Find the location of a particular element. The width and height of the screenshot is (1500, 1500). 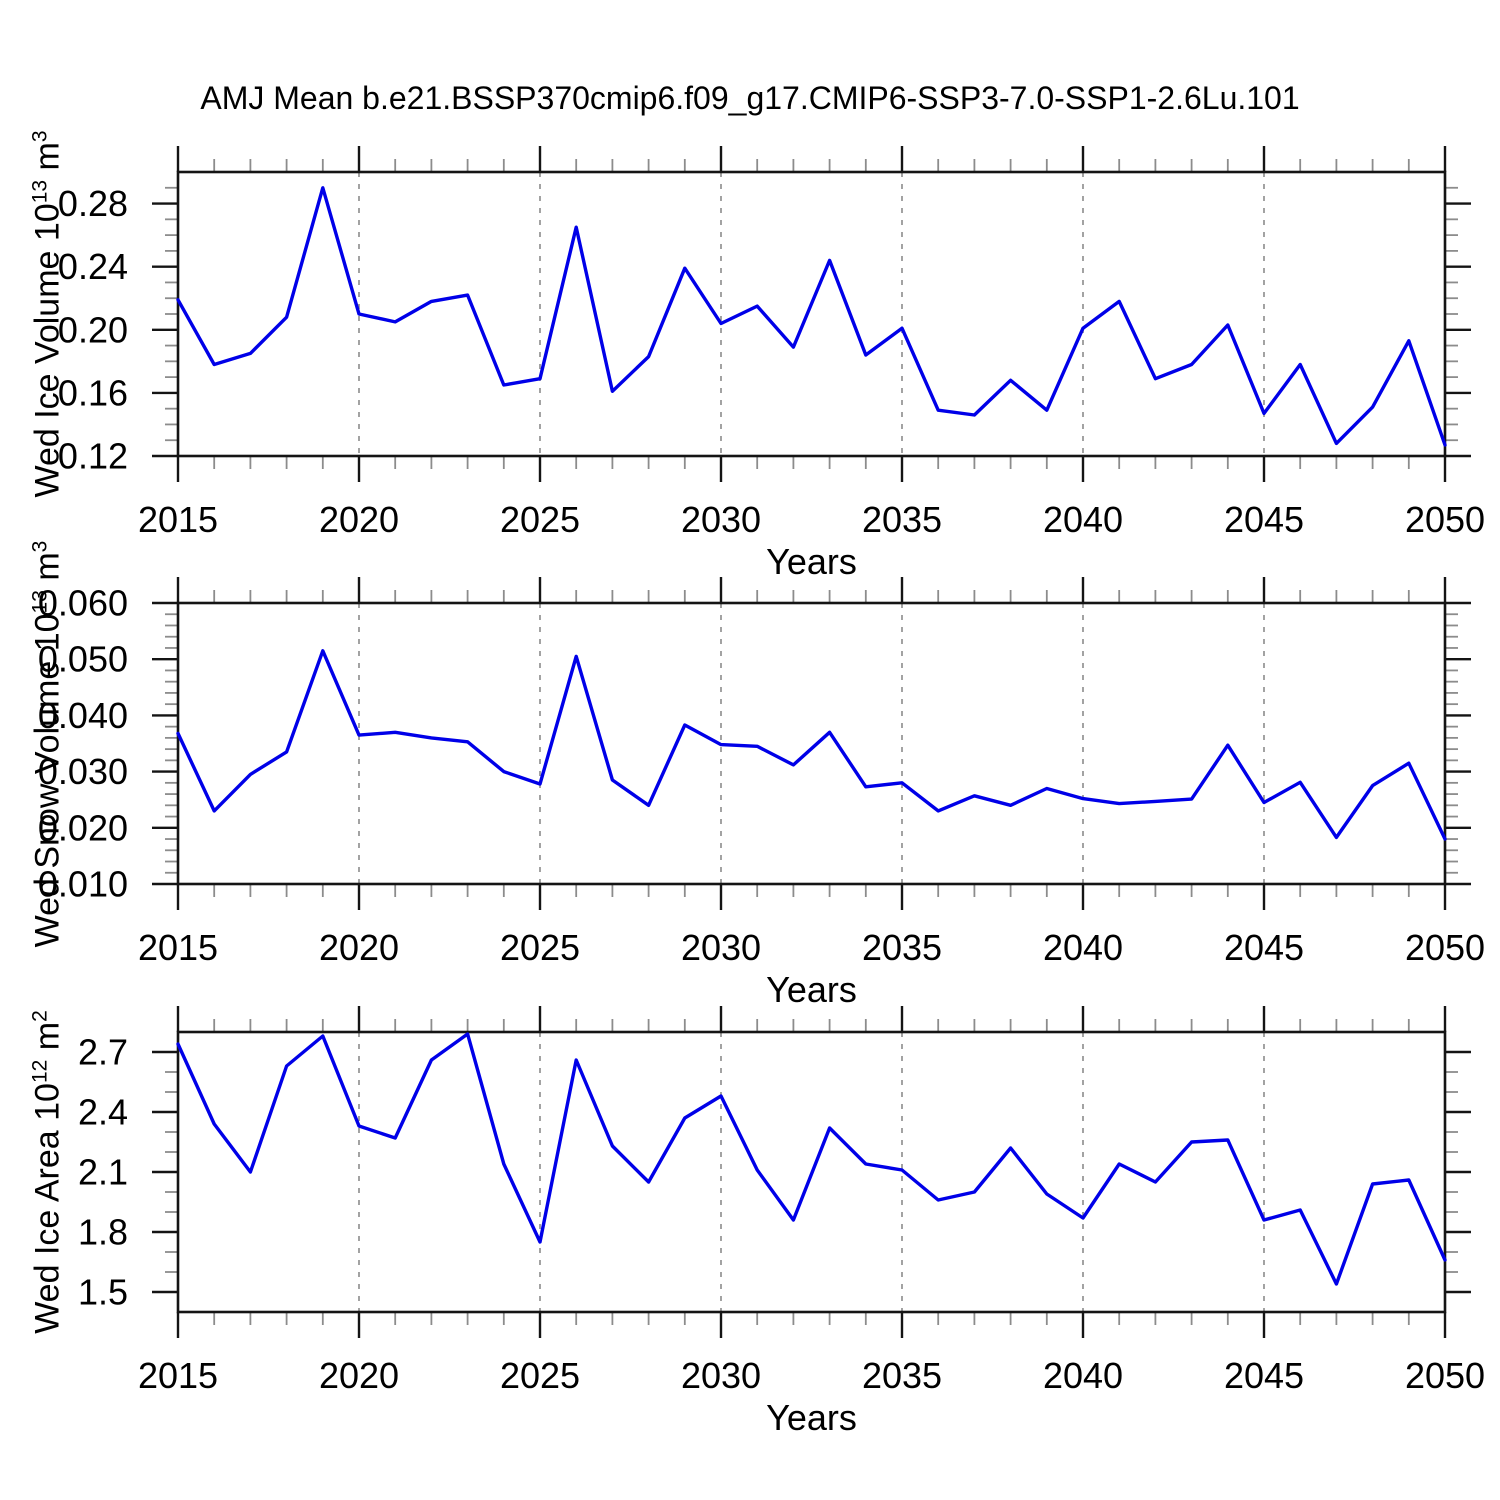

y-axis-label-text: Wed Ice Volume 10 is located at coordinates (47, 350).